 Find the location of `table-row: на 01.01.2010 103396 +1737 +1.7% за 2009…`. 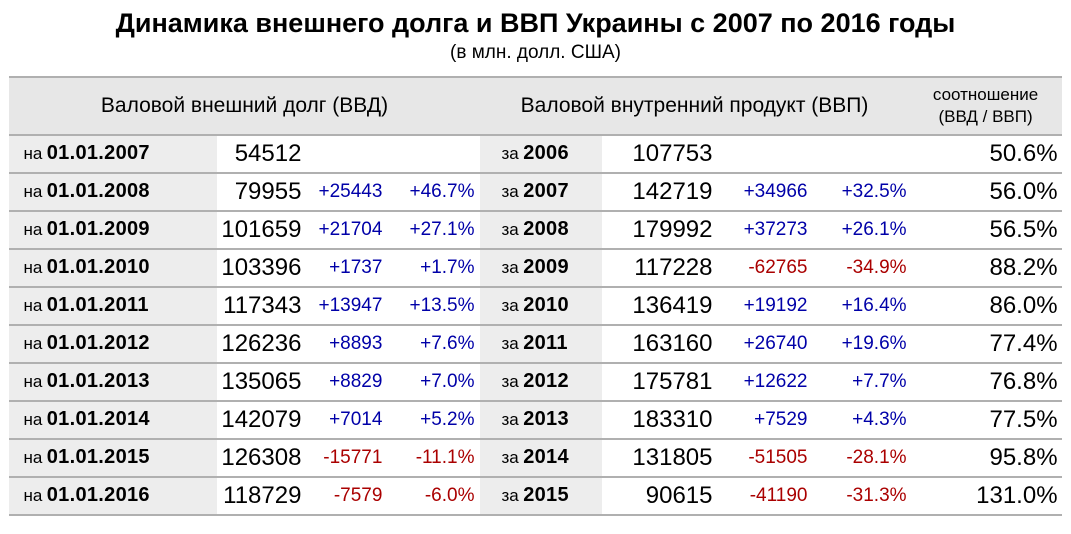

table-row: на 01.01.2010 103396 +1737 +1.7% за 2009… is located at coordinates (535, 268).